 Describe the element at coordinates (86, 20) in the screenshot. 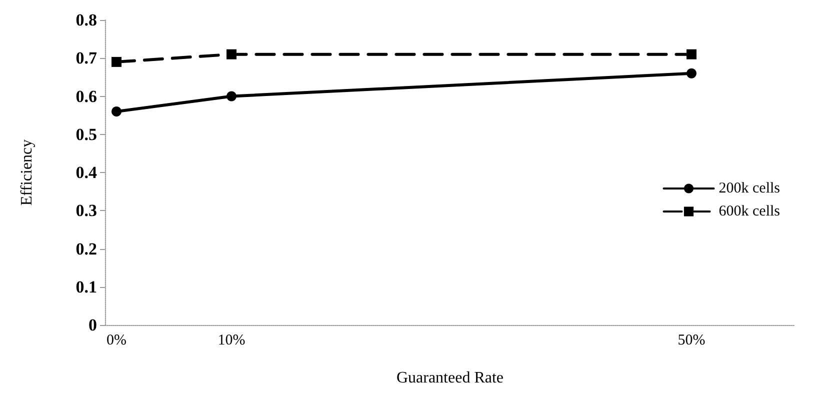

I see `y-tick-label: 0.8` at that location.